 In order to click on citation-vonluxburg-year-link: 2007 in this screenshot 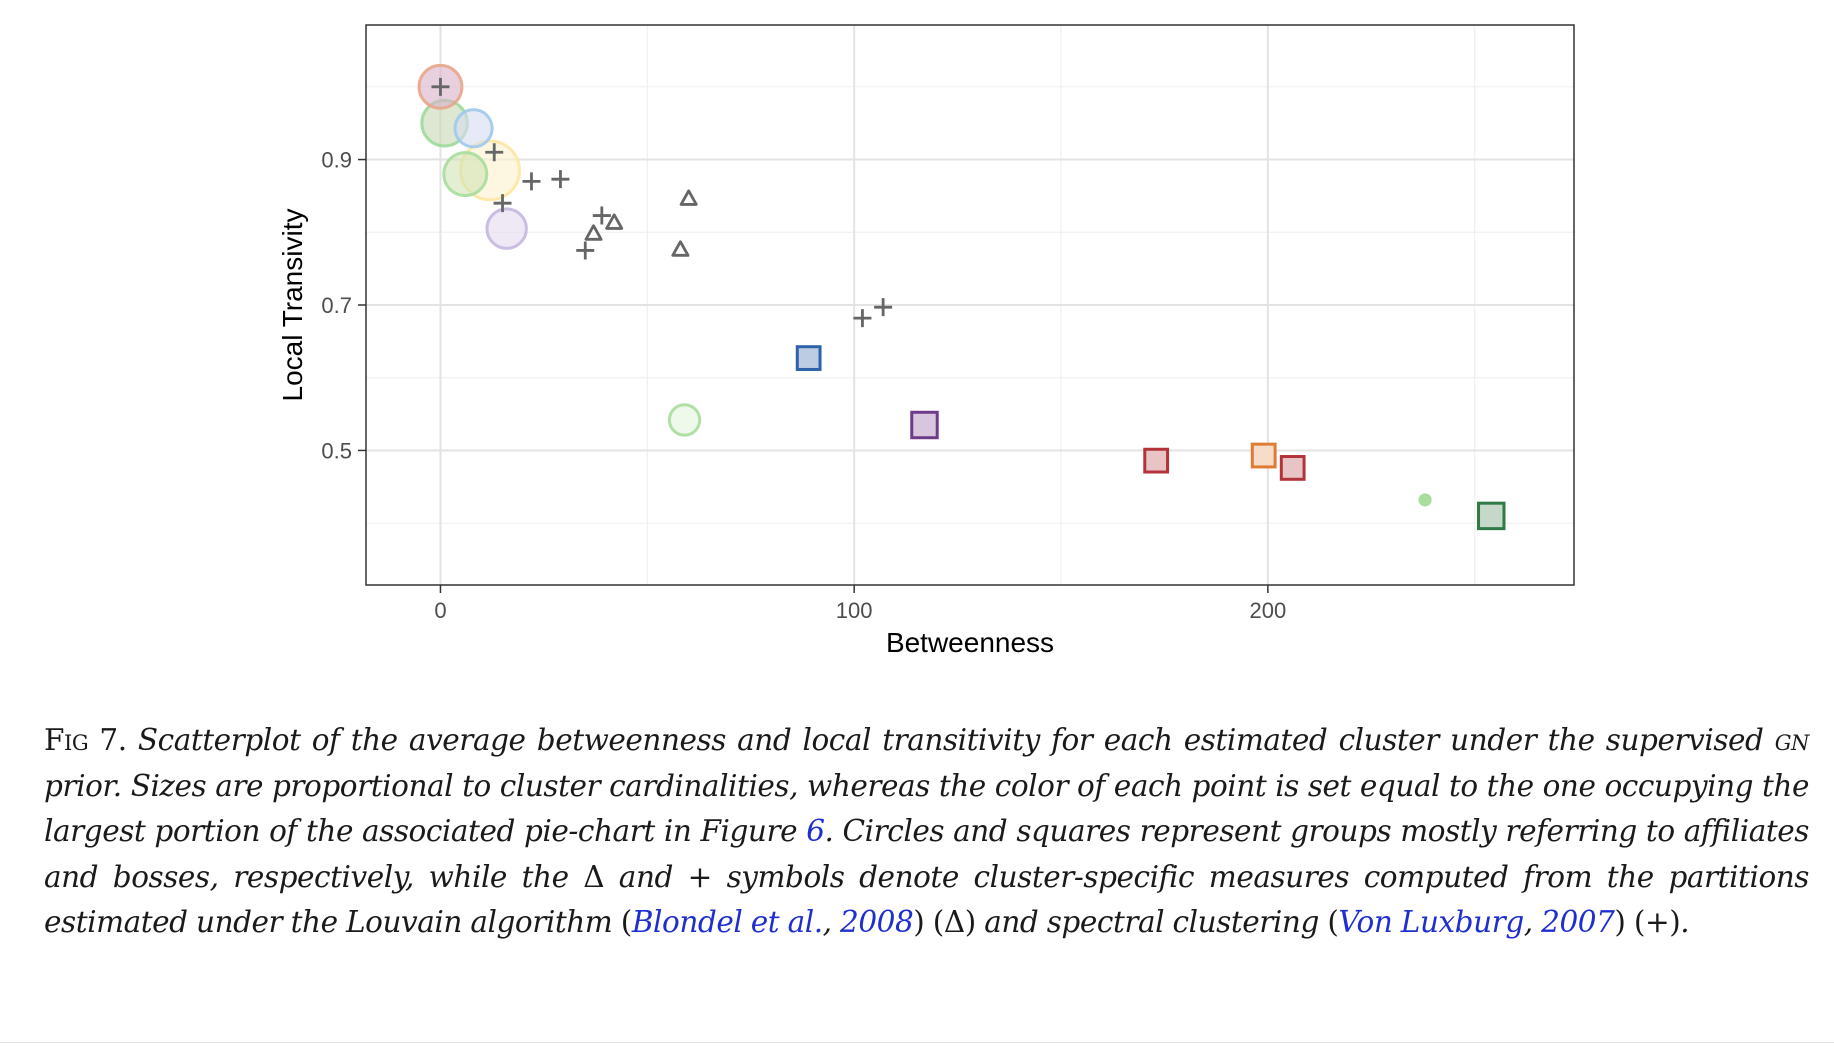, I will do `click(1578, 922)`.